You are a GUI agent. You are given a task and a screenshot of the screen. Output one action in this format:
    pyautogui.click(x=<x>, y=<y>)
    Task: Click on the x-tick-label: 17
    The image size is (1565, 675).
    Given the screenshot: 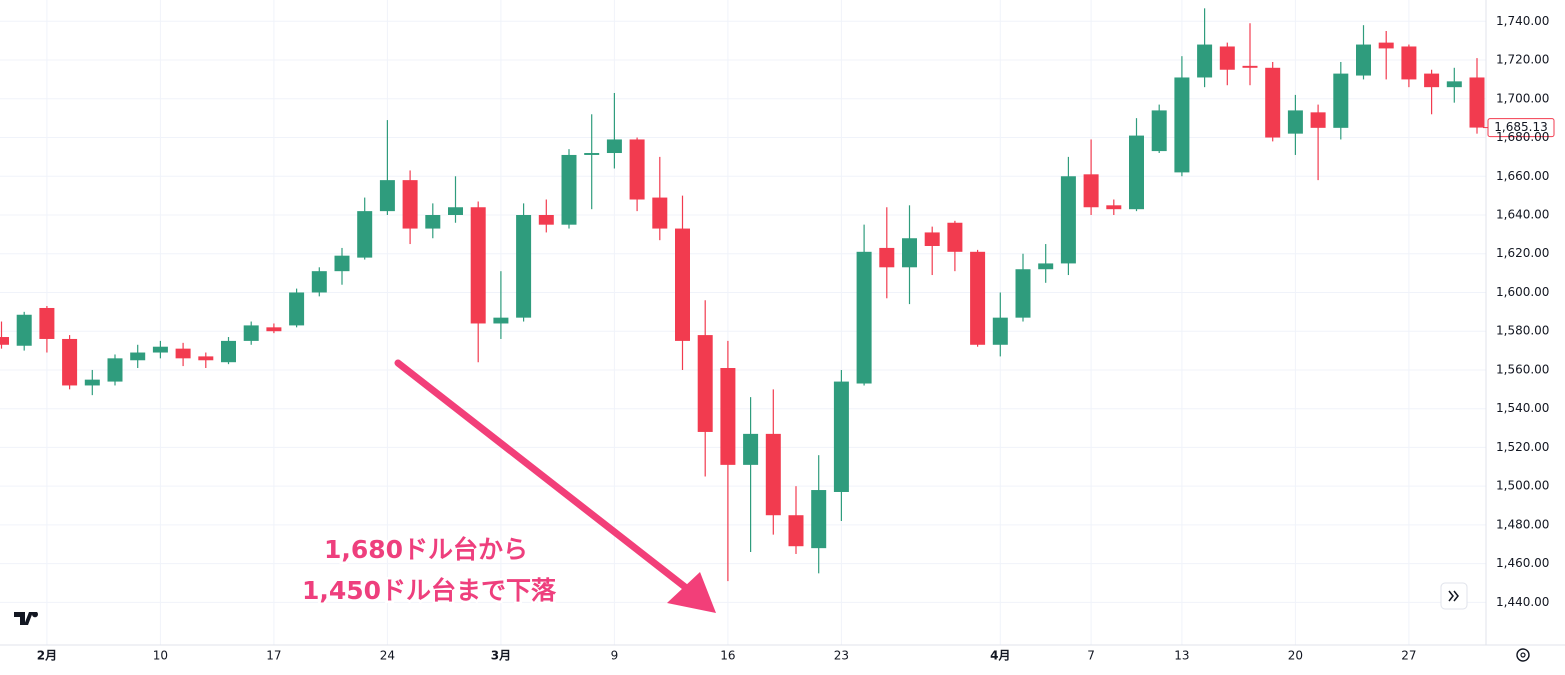 What is the action you would take?
    pyautogui.click(x=273, y=656)
    